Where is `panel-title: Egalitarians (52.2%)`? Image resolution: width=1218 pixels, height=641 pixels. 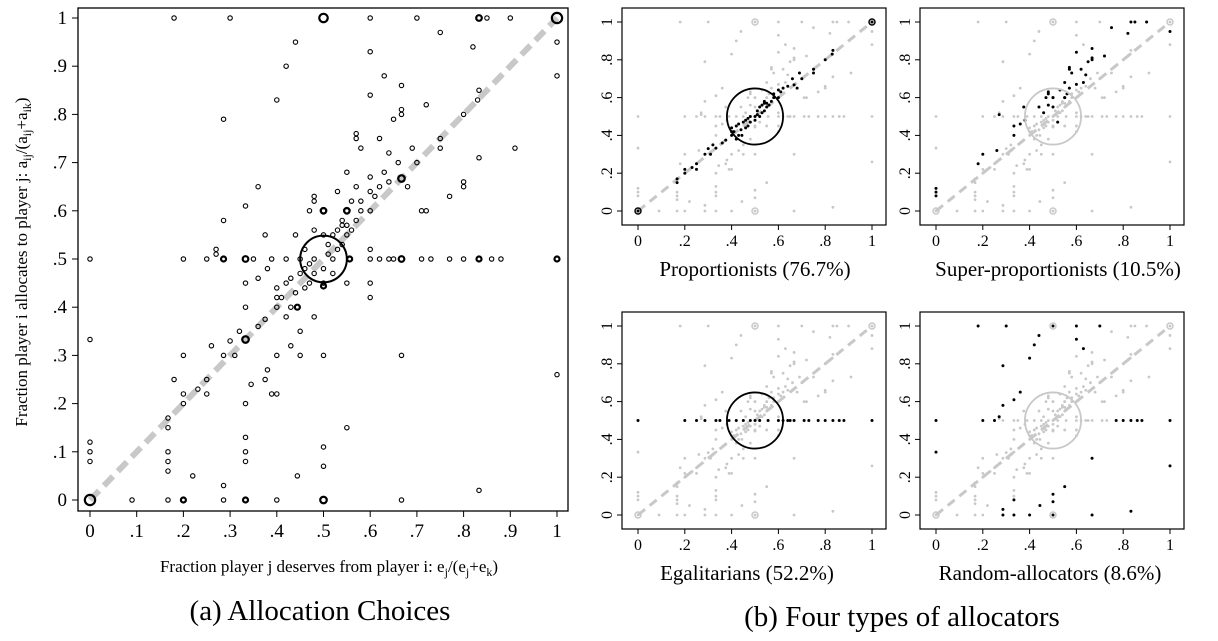
panel-title: Egalitarians (52.2%) is located at coordinates (747, 573).